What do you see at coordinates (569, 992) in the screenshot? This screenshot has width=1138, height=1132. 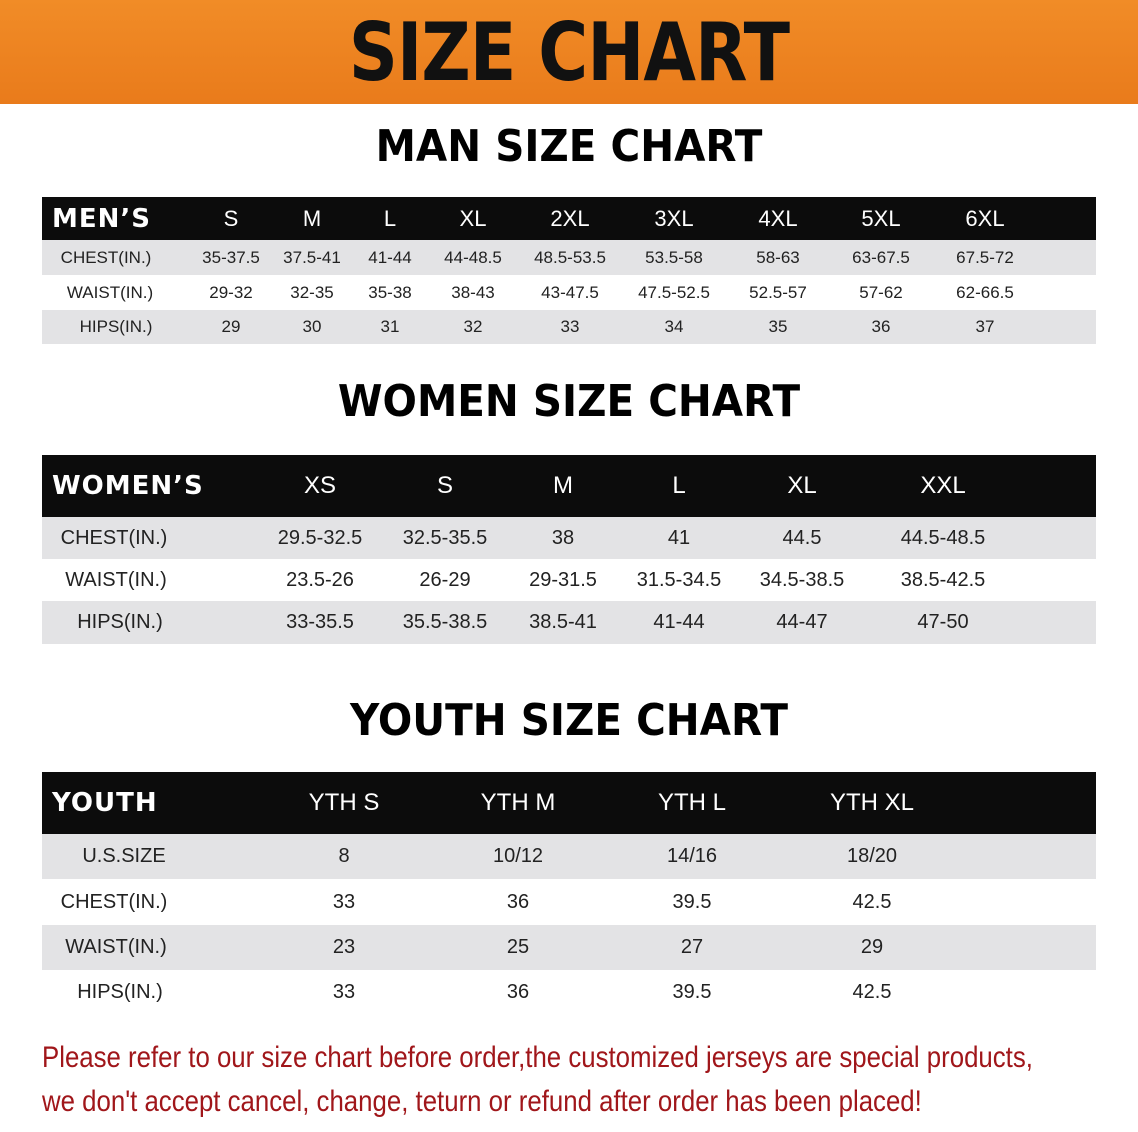 I see `table-row: HIPS(IN.) 33 36 39.5 42.5` at bounding box center [569, 992].